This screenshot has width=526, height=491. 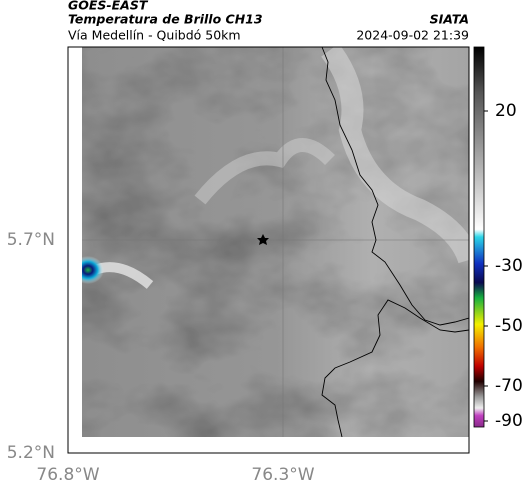 What do you see at coordinates (509, 421) in the screenshot?
I see `colorbar-tick-label: -90` at bounding box center [509, 421].